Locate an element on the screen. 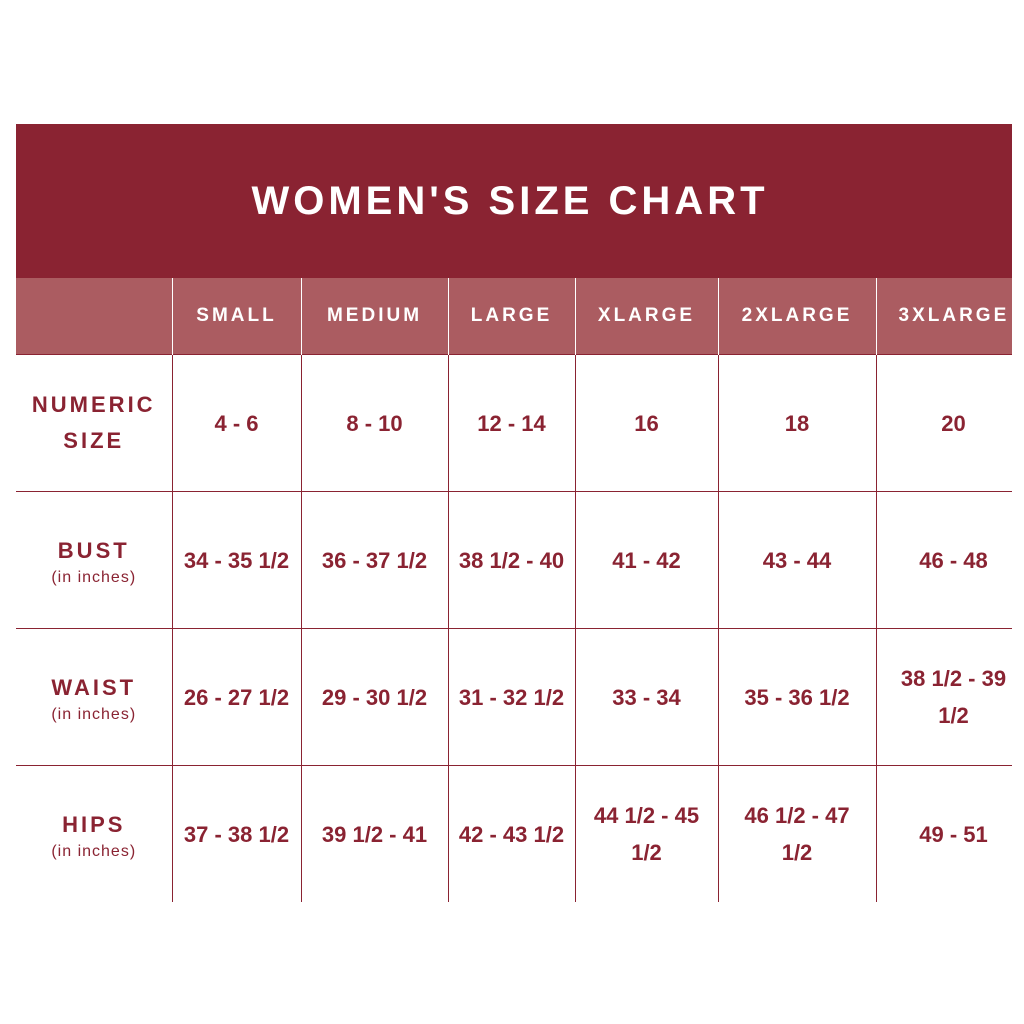  table-cell: 16 is located at coordinates (646, 423).